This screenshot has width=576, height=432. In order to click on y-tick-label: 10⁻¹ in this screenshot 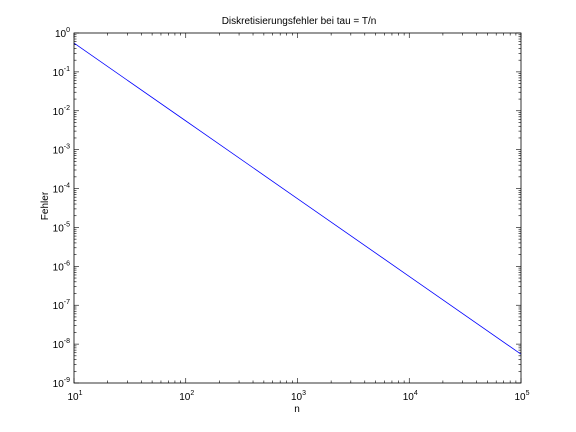, I will do `click(61, 72)`.